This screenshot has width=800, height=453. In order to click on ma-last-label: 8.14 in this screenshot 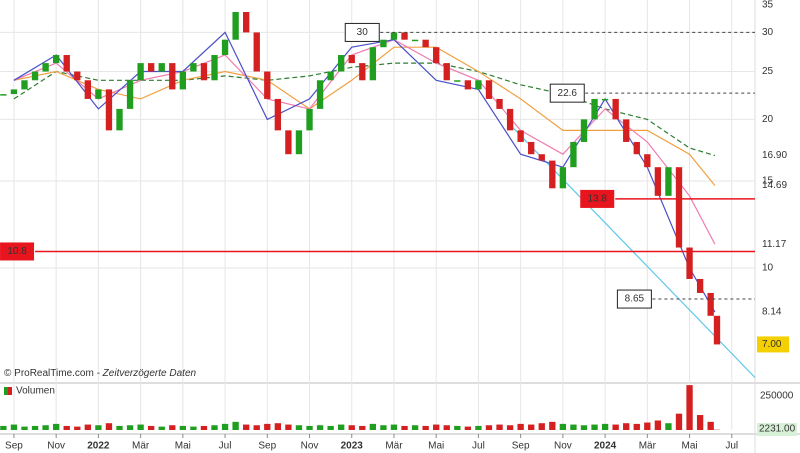, I will do `click(772, 312)`.